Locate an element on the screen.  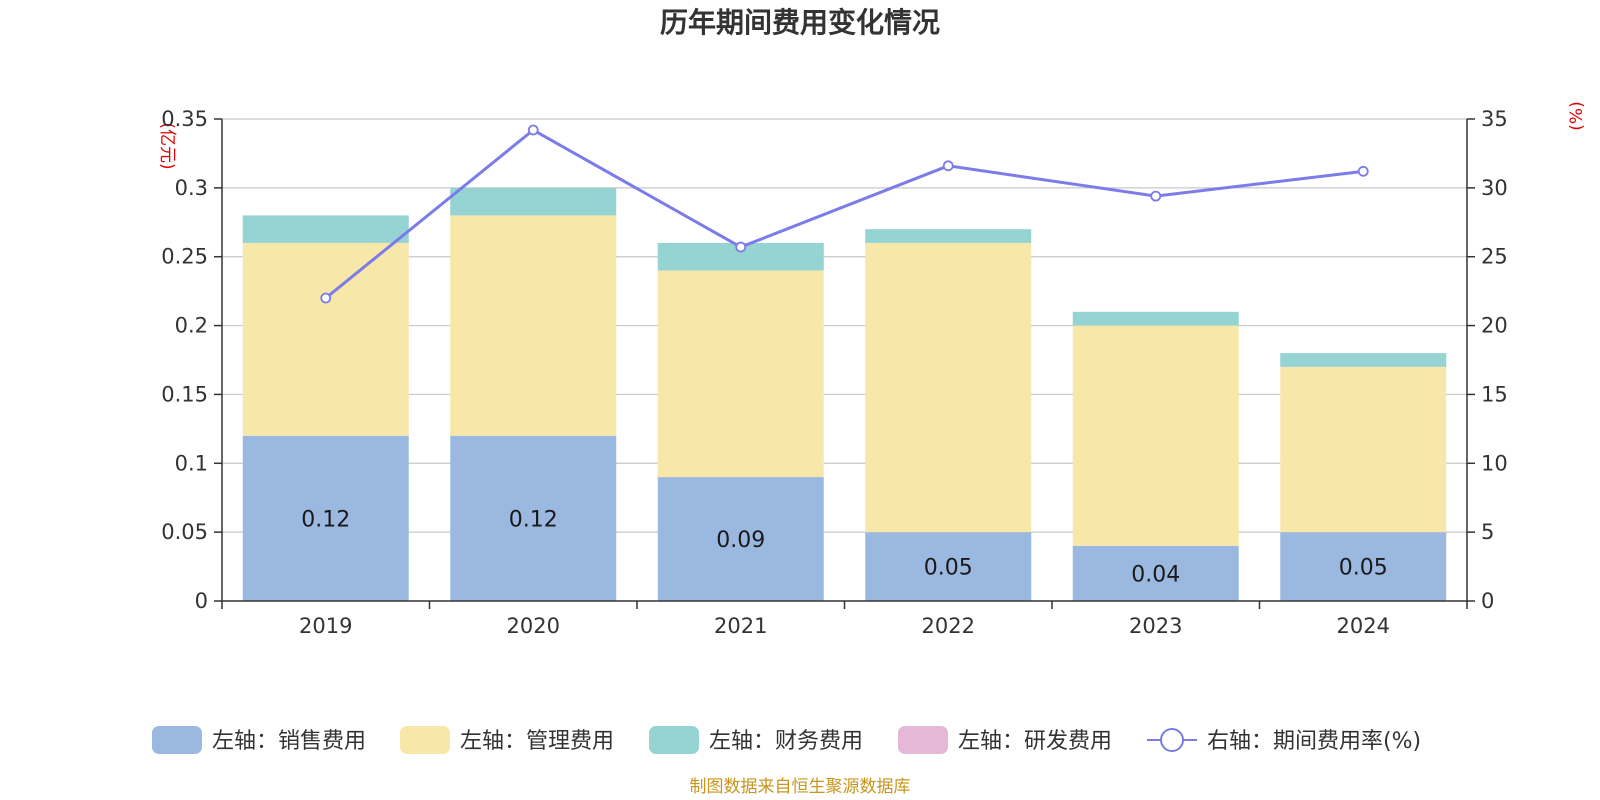
line-series is located at coordinates (844, 214).